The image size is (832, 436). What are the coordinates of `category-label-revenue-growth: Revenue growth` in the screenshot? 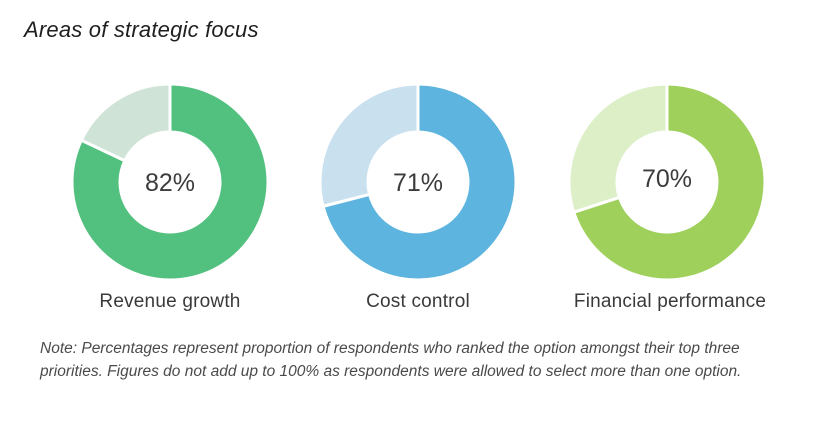 It's located at (170, 301).